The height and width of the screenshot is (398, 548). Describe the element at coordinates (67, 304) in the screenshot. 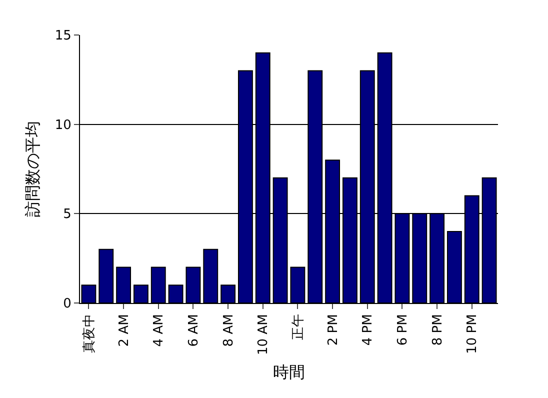

I see `y-tick-label: 0` at that location.